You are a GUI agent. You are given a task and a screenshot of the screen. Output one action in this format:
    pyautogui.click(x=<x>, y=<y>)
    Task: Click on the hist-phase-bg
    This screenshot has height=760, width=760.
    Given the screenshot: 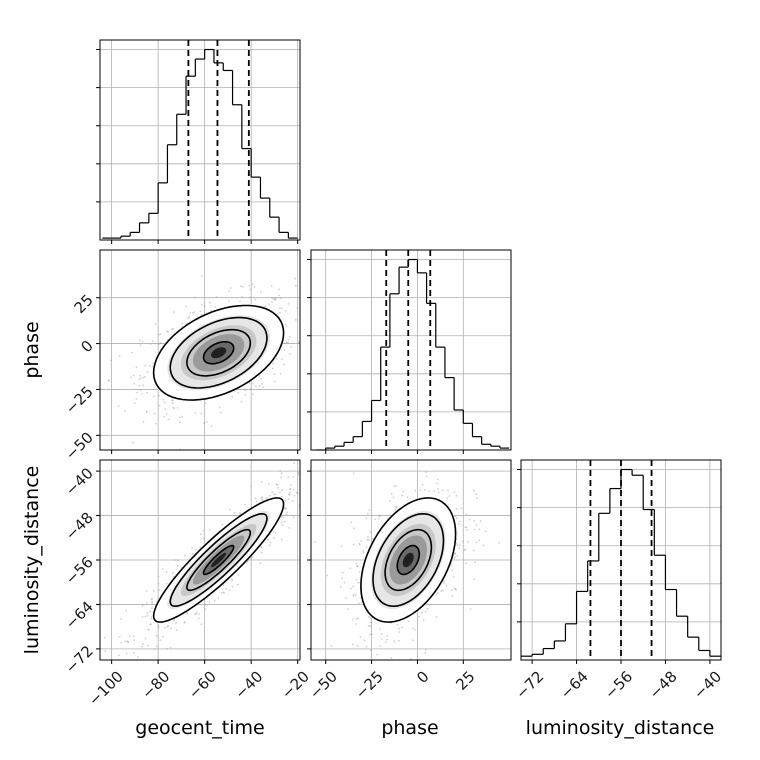 What is the action you would take?
    pyautogui.click(x=411, y=350)
    